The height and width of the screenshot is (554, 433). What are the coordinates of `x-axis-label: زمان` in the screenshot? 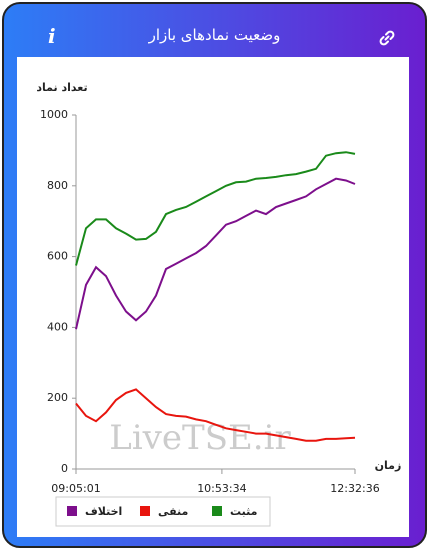 It's located at (388, 465).